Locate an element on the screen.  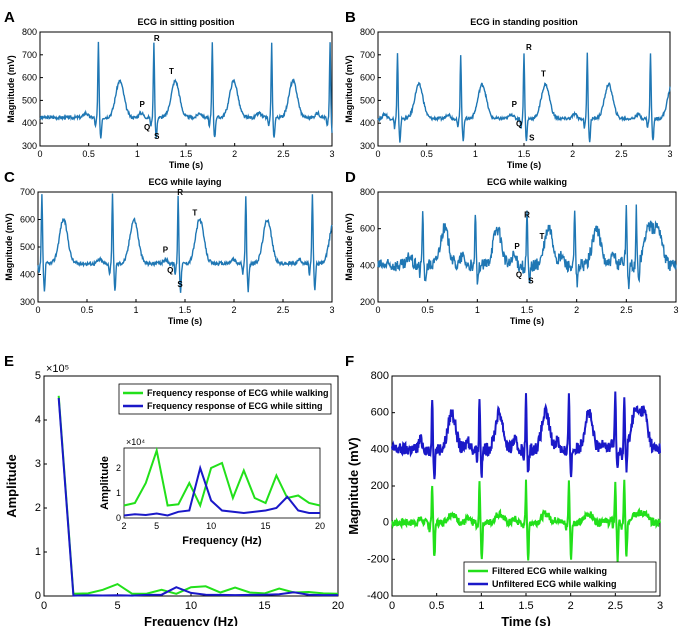
panel-label: B is located at coordinates (350, 17).